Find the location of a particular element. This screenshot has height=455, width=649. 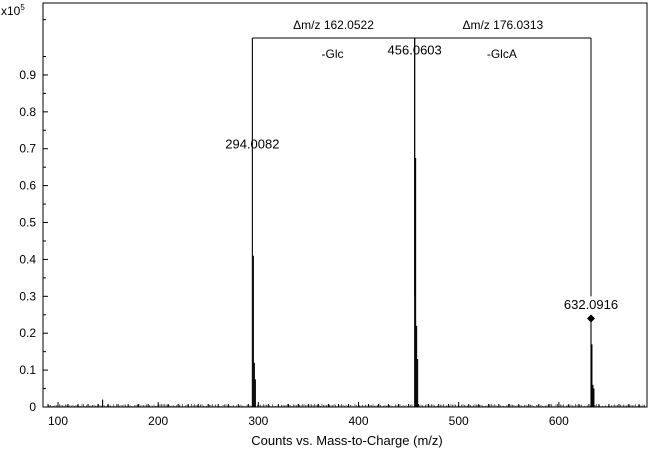

baseline-noise is located at coordinates (346, 405).